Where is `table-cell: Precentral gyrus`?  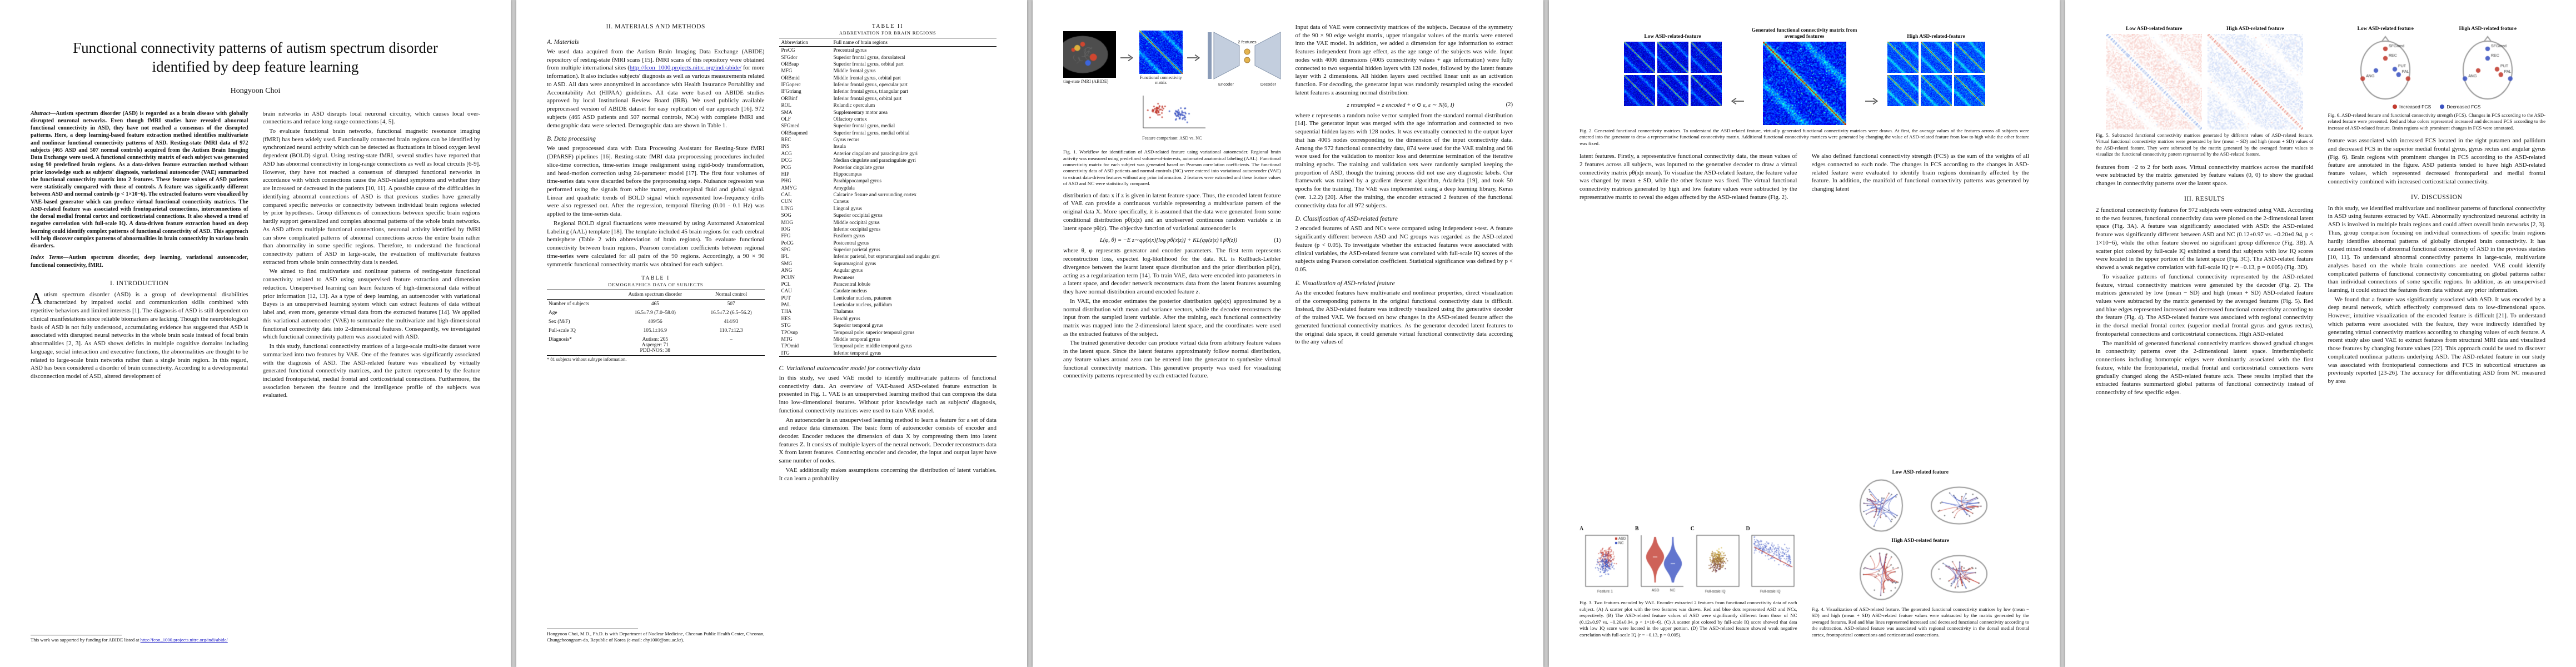
table-cell: Precentral gyrus is located at coordinates (850, 50).